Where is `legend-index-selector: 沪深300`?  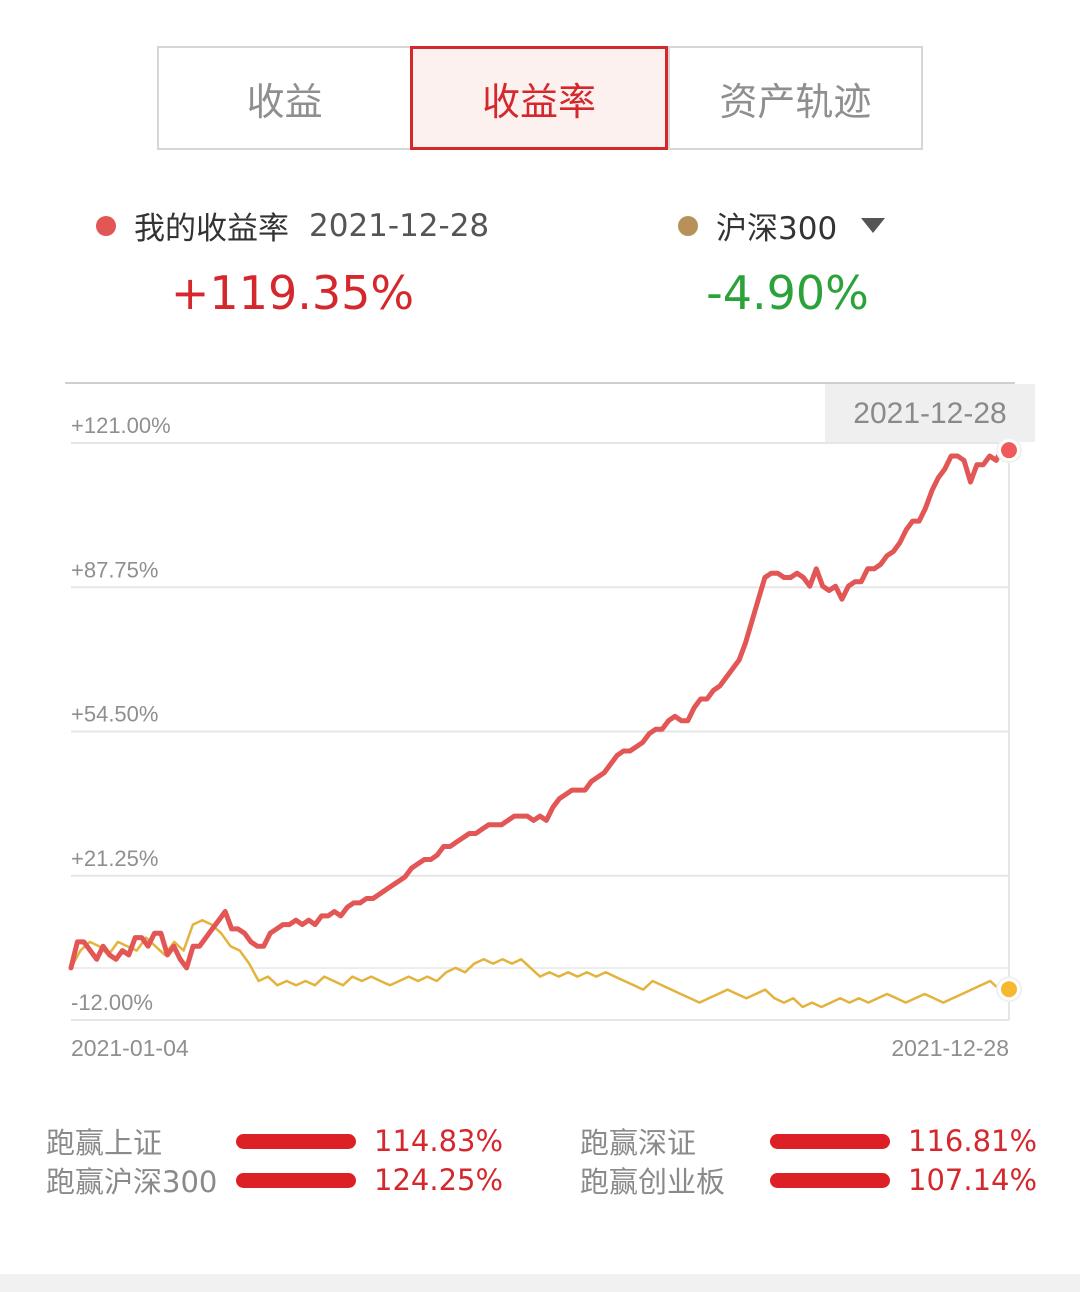
legend-index-selector: 沪深300 is located at coordinates (782, 225).